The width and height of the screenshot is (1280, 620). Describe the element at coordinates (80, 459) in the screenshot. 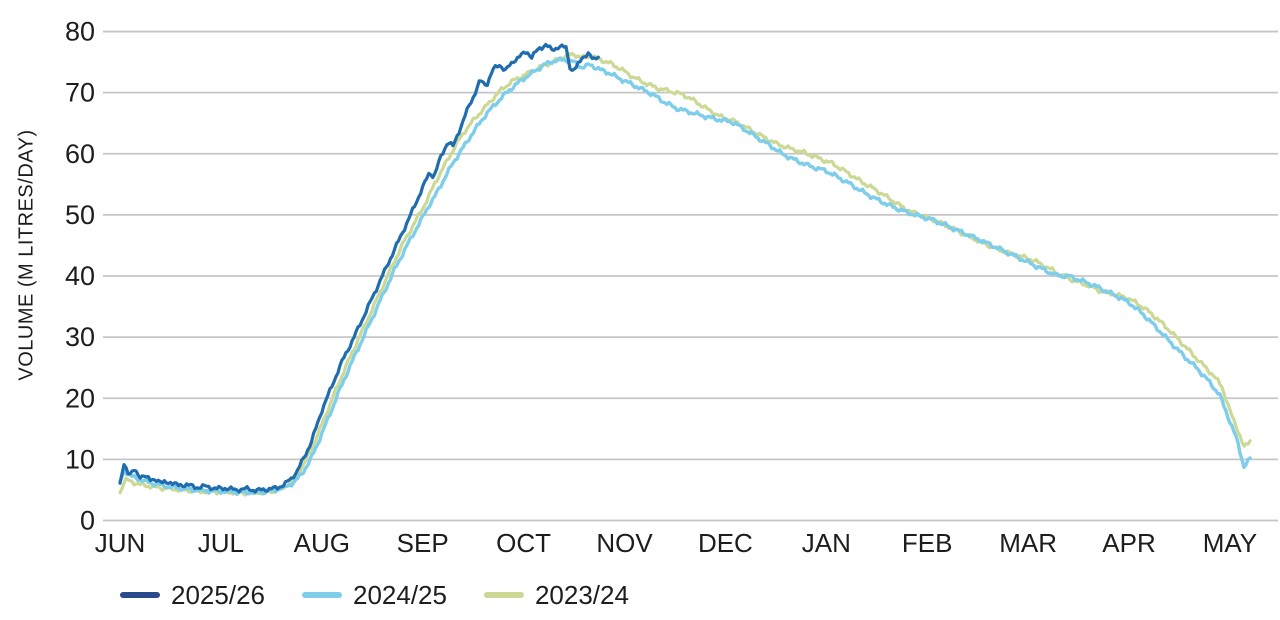

I see `y-tick-label: 10` at that location.